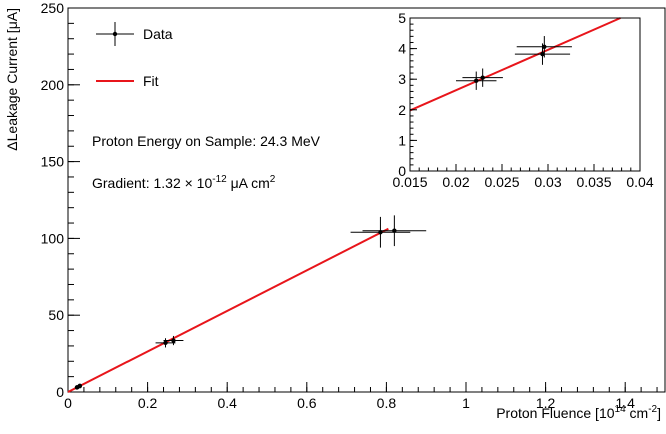 The image size is (666, 434). What do you see at coordinates (53, 162) in the screenshot?
I see `main-y-tick-label: 150` at bounding box center [53, 162].